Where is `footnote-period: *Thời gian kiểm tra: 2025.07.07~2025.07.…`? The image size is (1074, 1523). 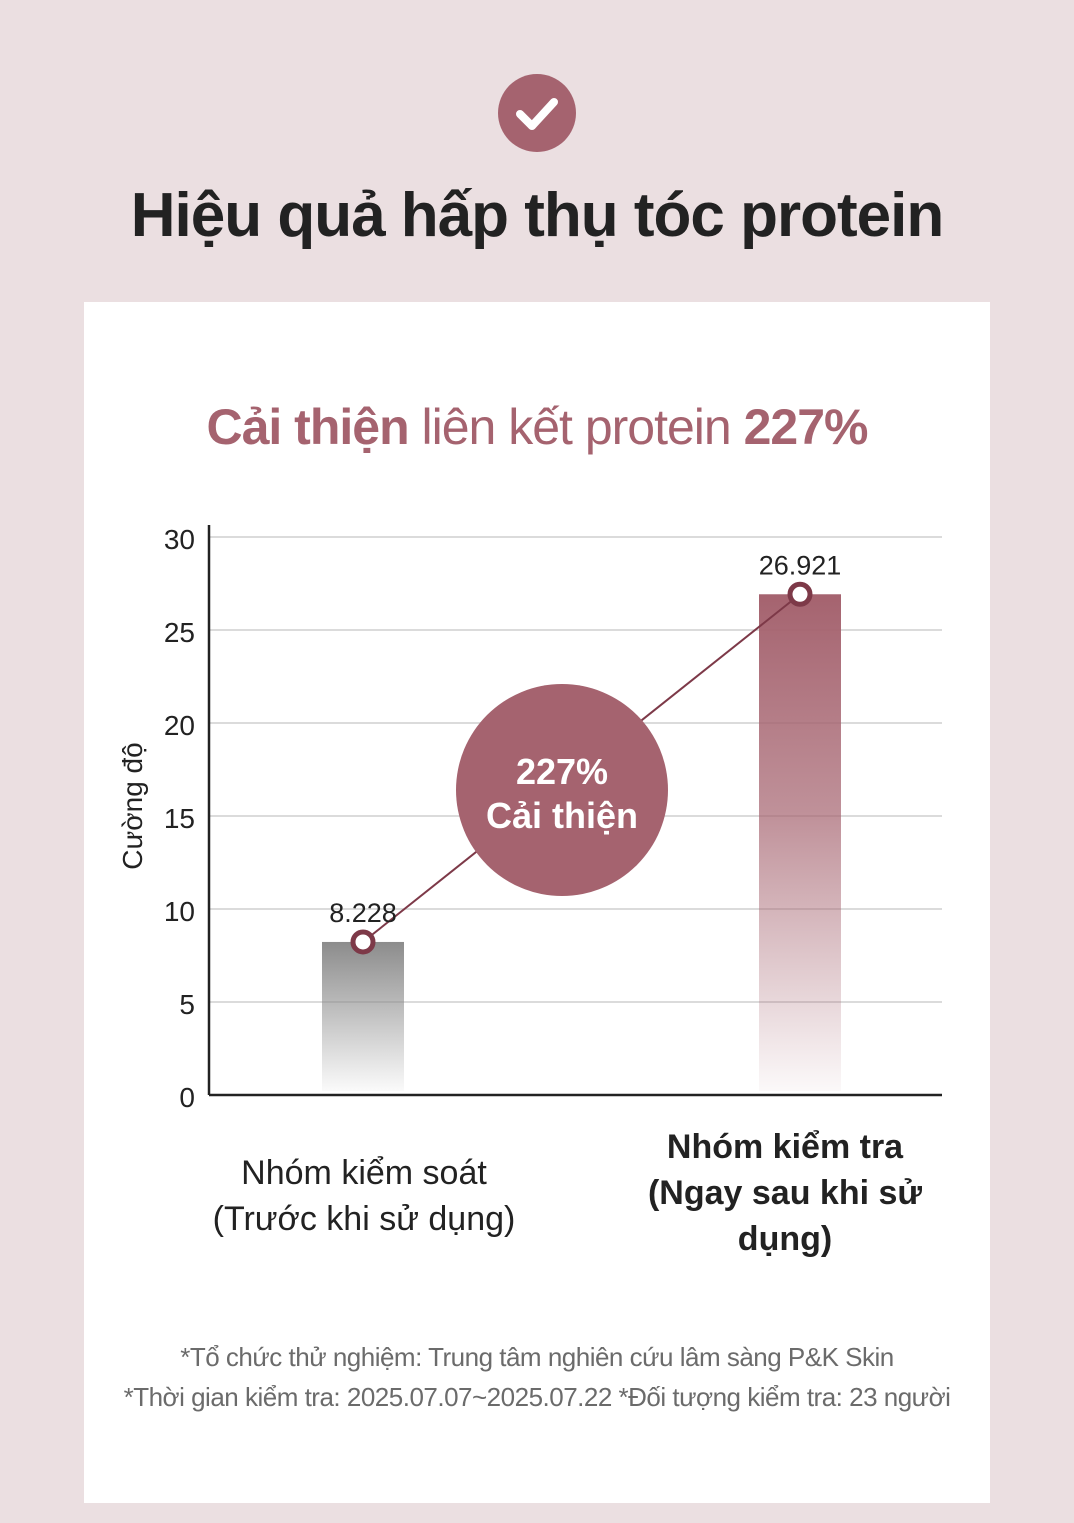 footnote-period: *Thời gian kiểm tra: 2025.07.07~2025.07.… is located at coordinates (537, 1397).